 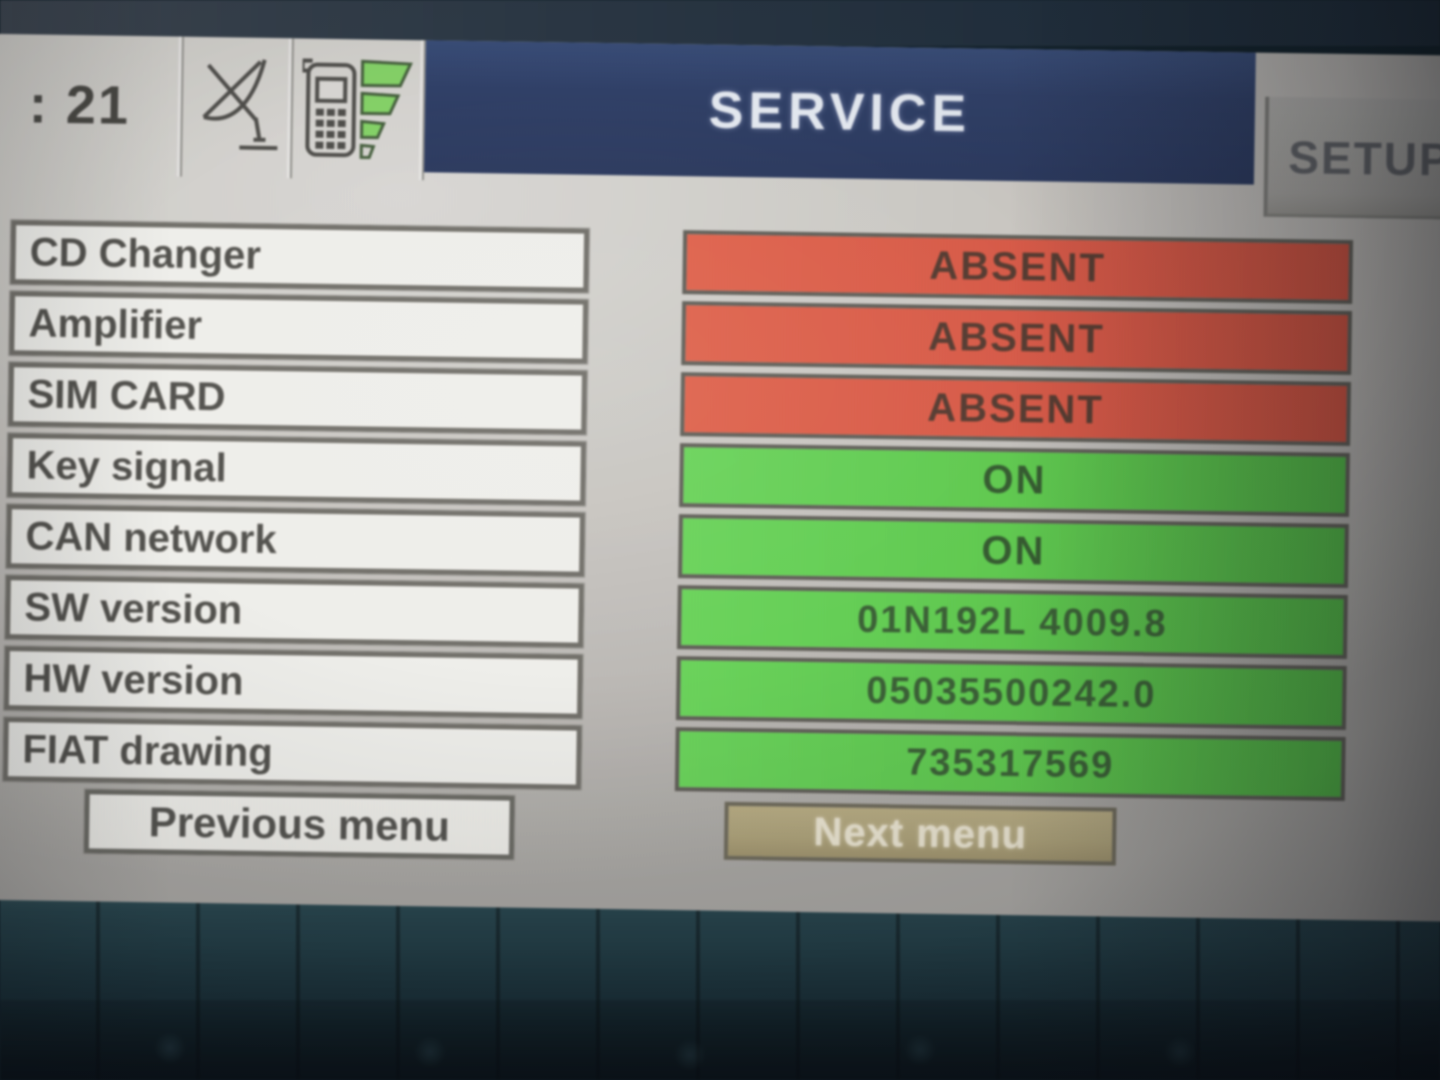 I want to click on satellite-status-cell, so click(x=237, y=107).